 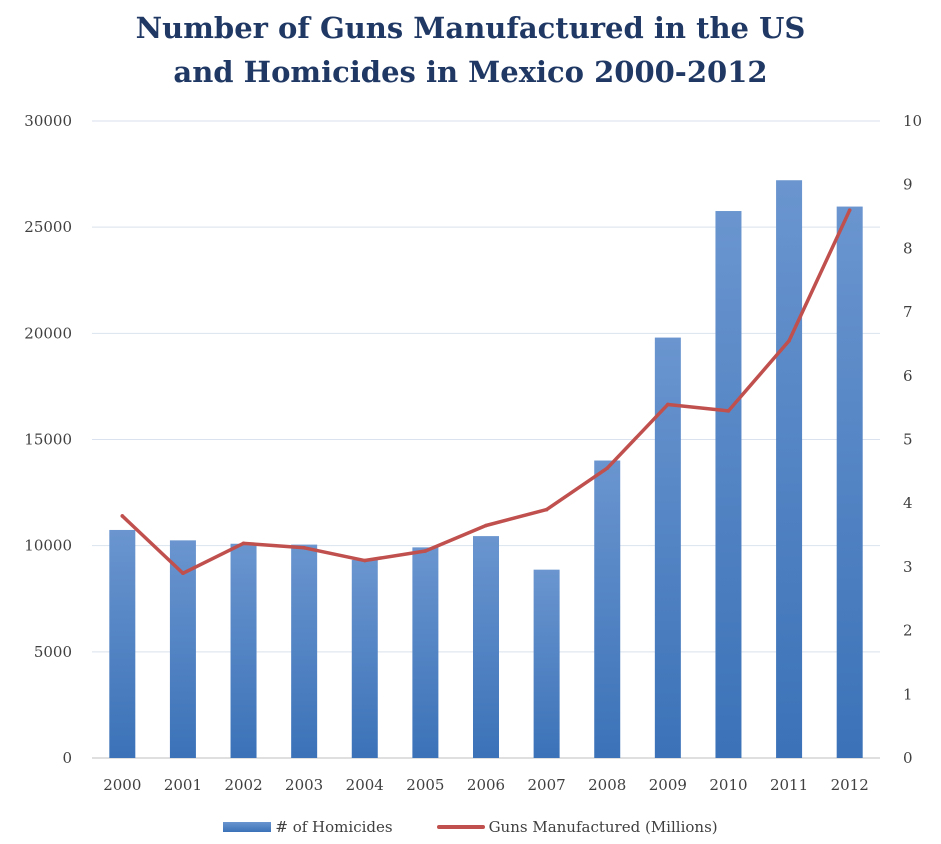 What do you see at coordinates (304, 785) in the screenshot?
I see `x-tick-label: 2003` at bounding box center [304, 785].